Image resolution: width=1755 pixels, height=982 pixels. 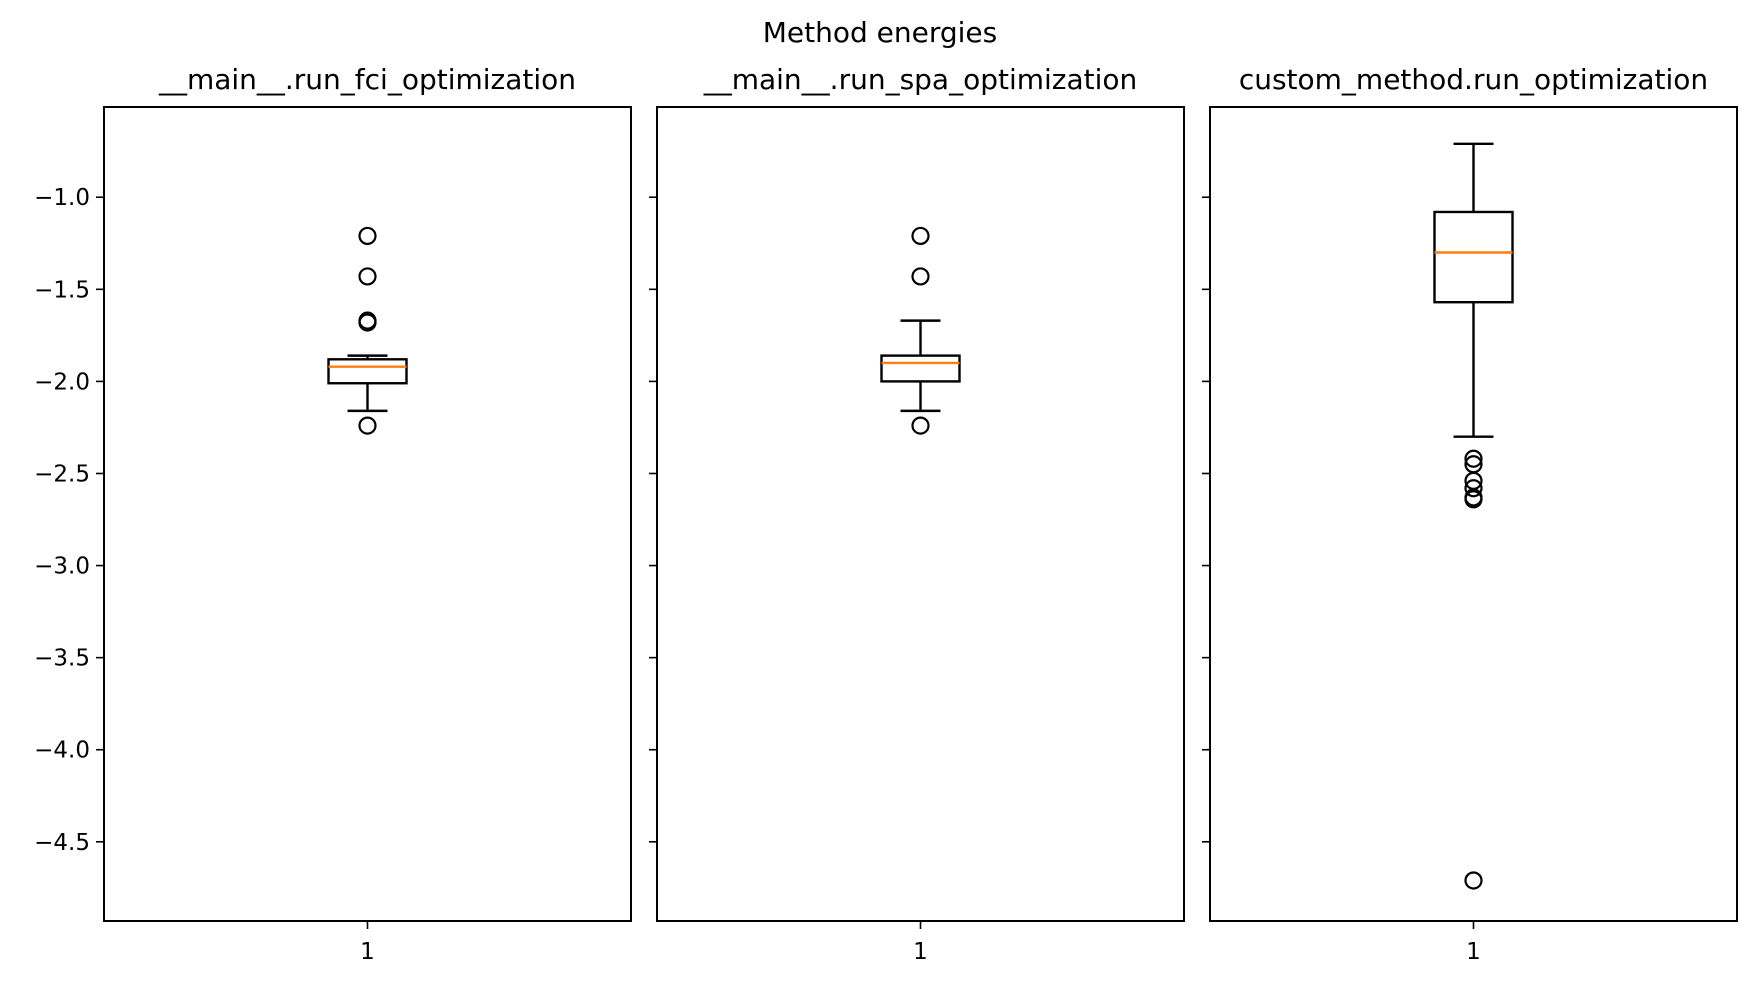 I want to click on y-tick-label: −2.0, so click(x=62, y=382).